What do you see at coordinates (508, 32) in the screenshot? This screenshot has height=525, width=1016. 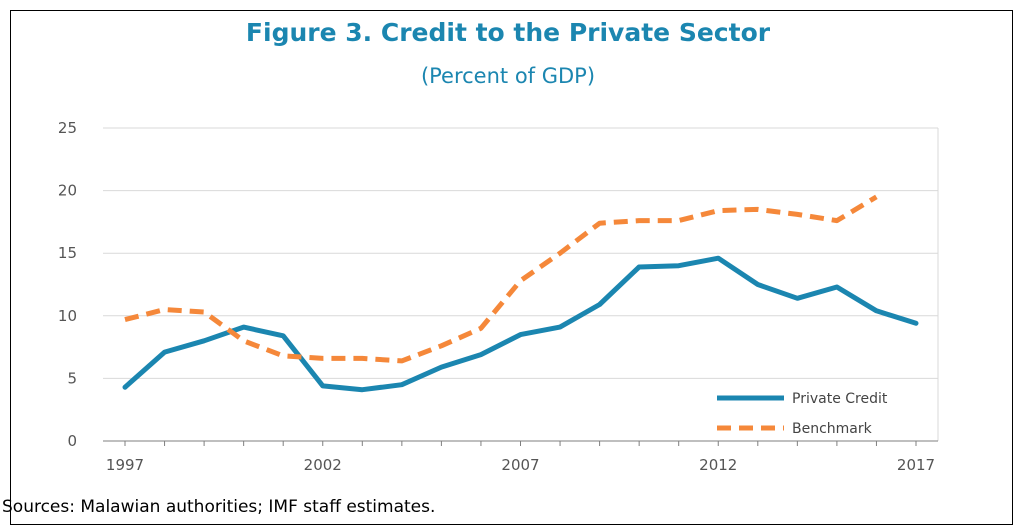 I see `chart-title: Figure 3. Credit to the Private Sector` at bounding box center [508, 32].